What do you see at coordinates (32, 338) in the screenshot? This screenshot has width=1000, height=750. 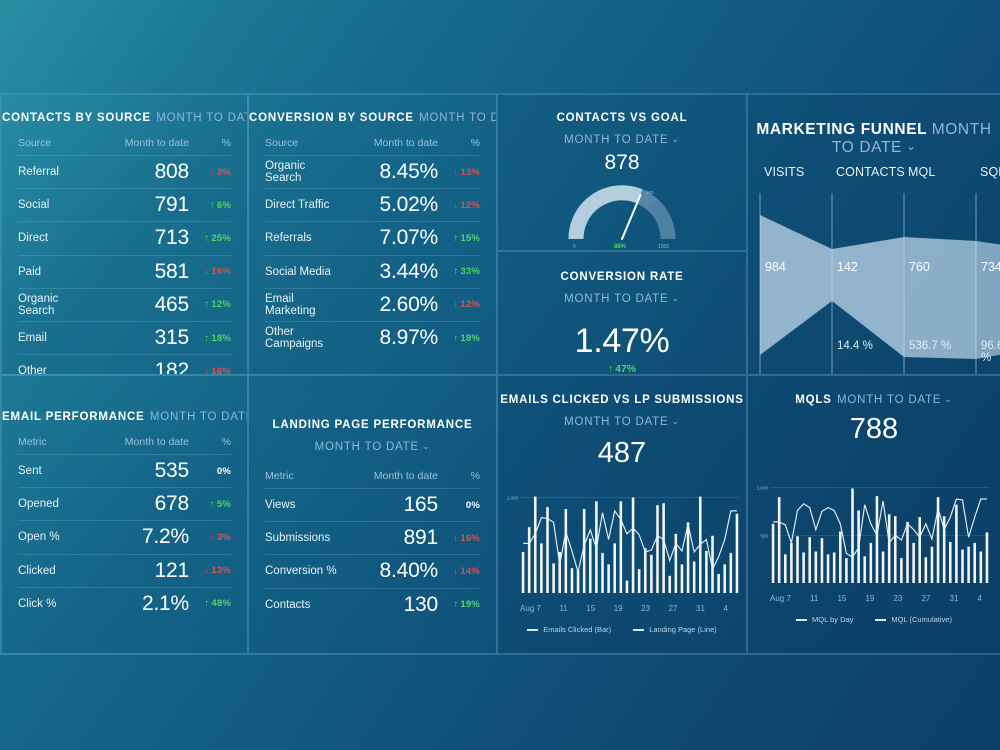 I see `row-label: Email` at bounding box center [32, 338].